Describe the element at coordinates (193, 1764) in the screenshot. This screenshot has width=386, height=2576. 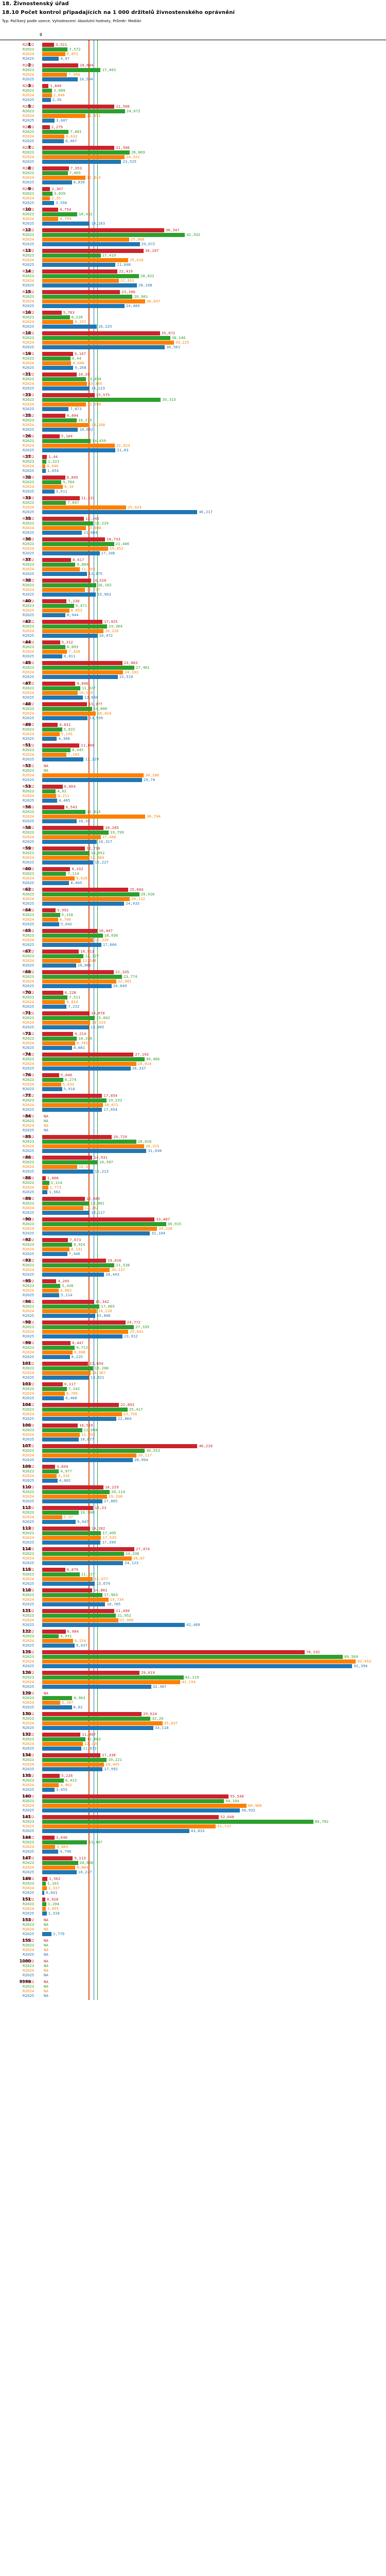
I see `bar-row: R2024 18,445` at that location.